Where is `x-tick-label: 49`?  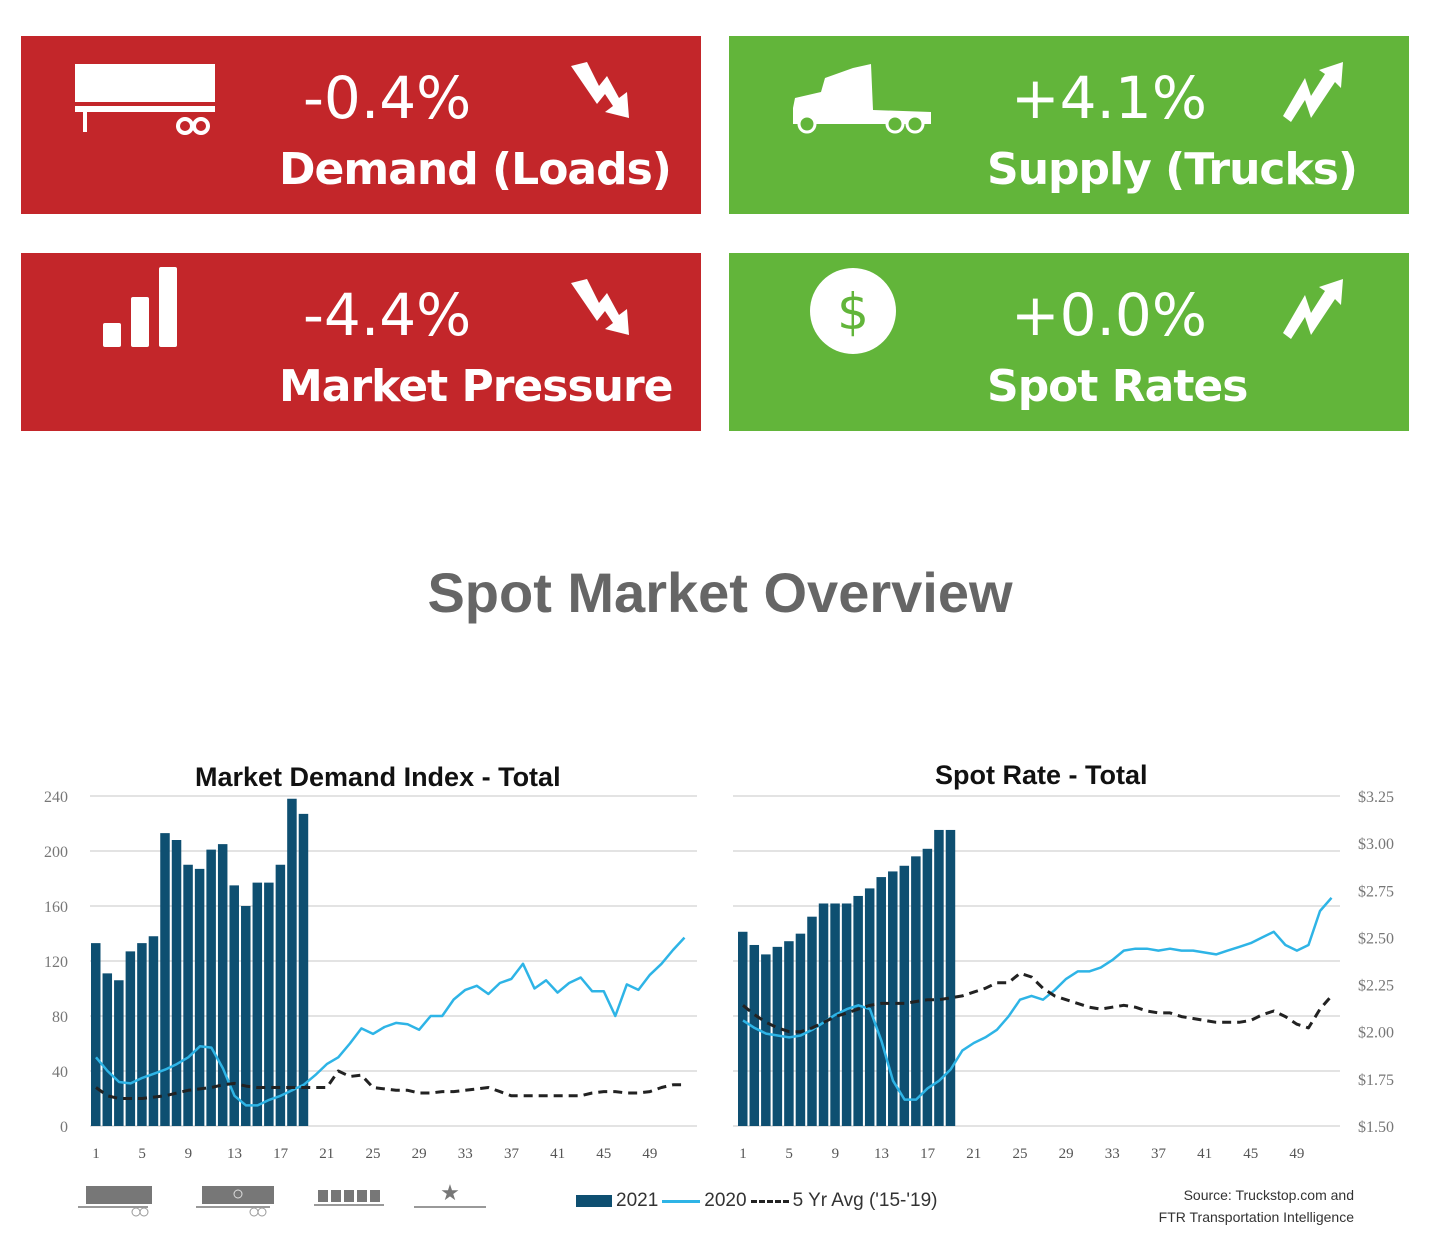 x-tick-label: 49 is located at coordinates (1296, 1154).